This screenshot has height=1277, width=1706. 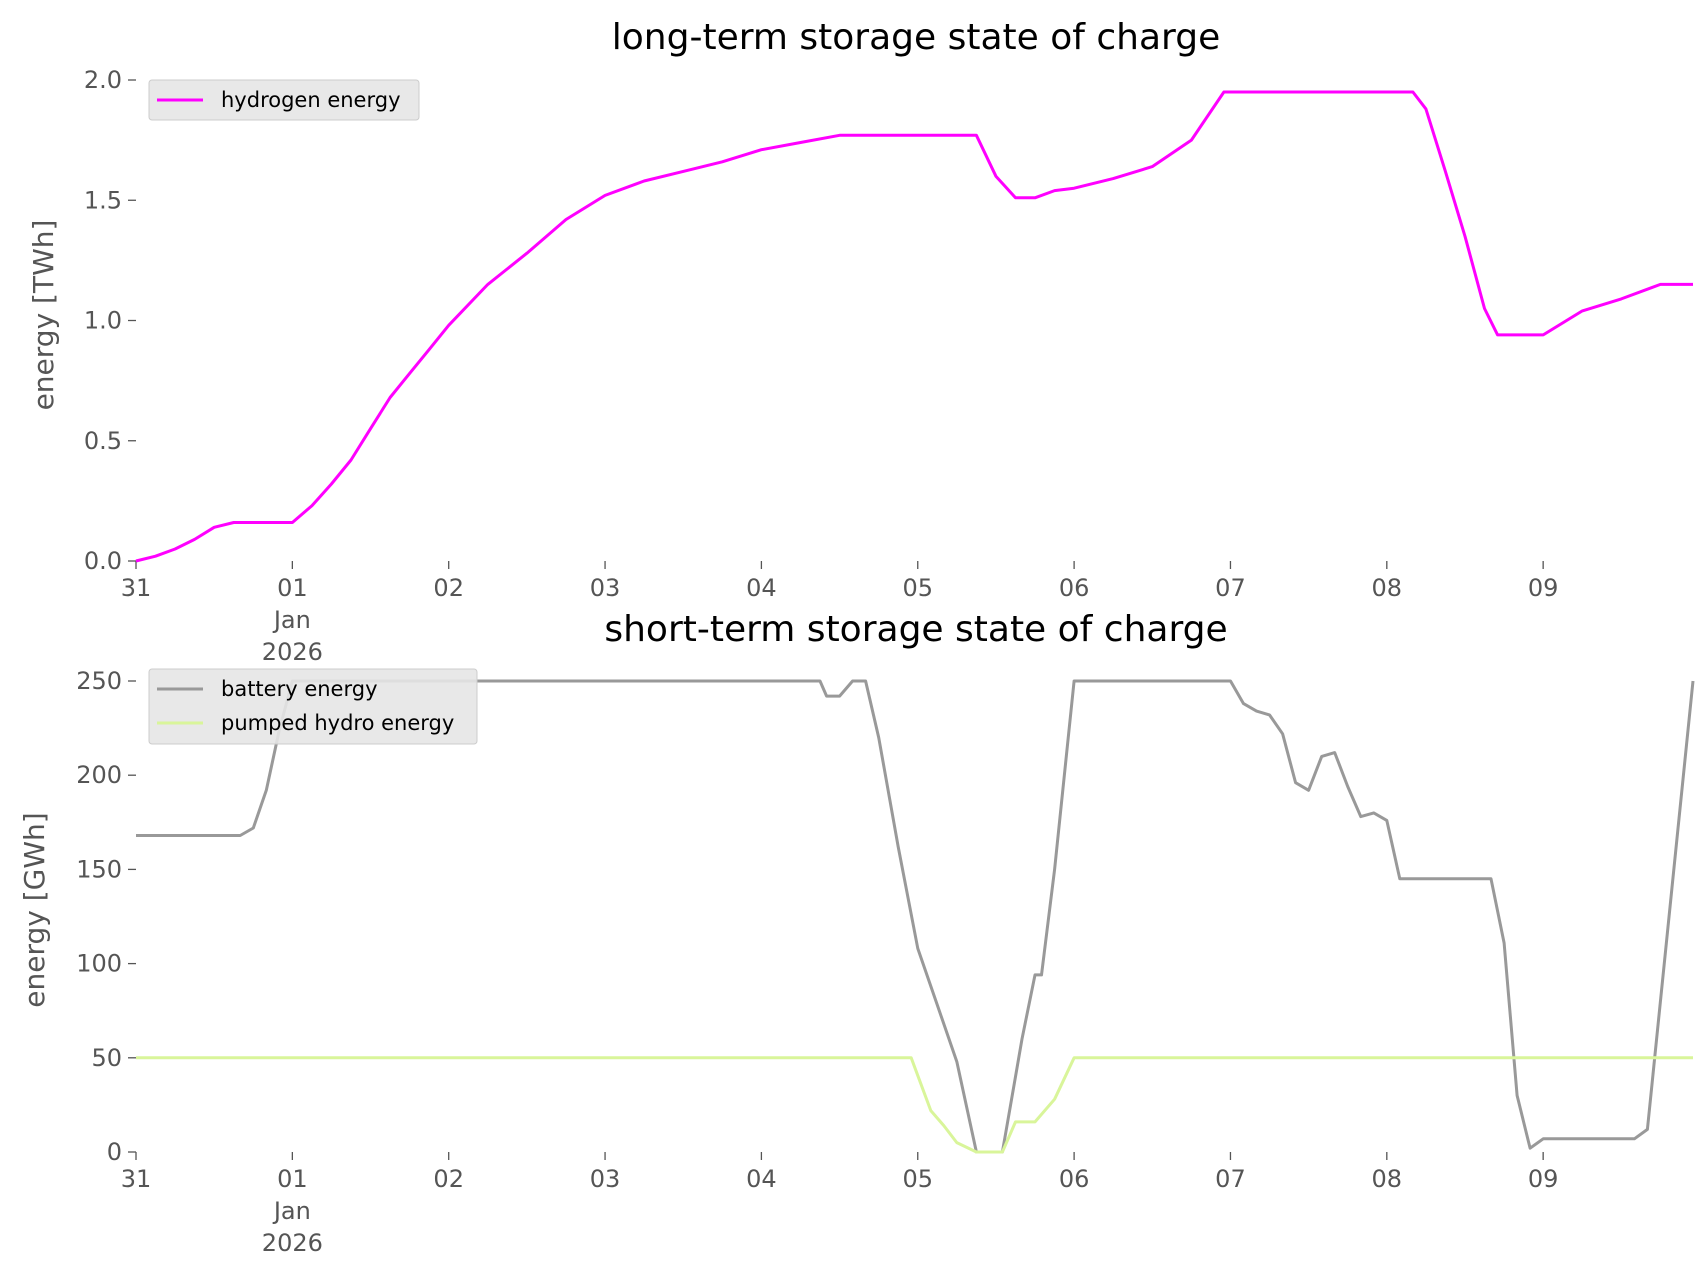 What do you see at coordinates (99, 775) in the screenshot?
I see `y-tick-label: 200` at bounding box center [99, 775].